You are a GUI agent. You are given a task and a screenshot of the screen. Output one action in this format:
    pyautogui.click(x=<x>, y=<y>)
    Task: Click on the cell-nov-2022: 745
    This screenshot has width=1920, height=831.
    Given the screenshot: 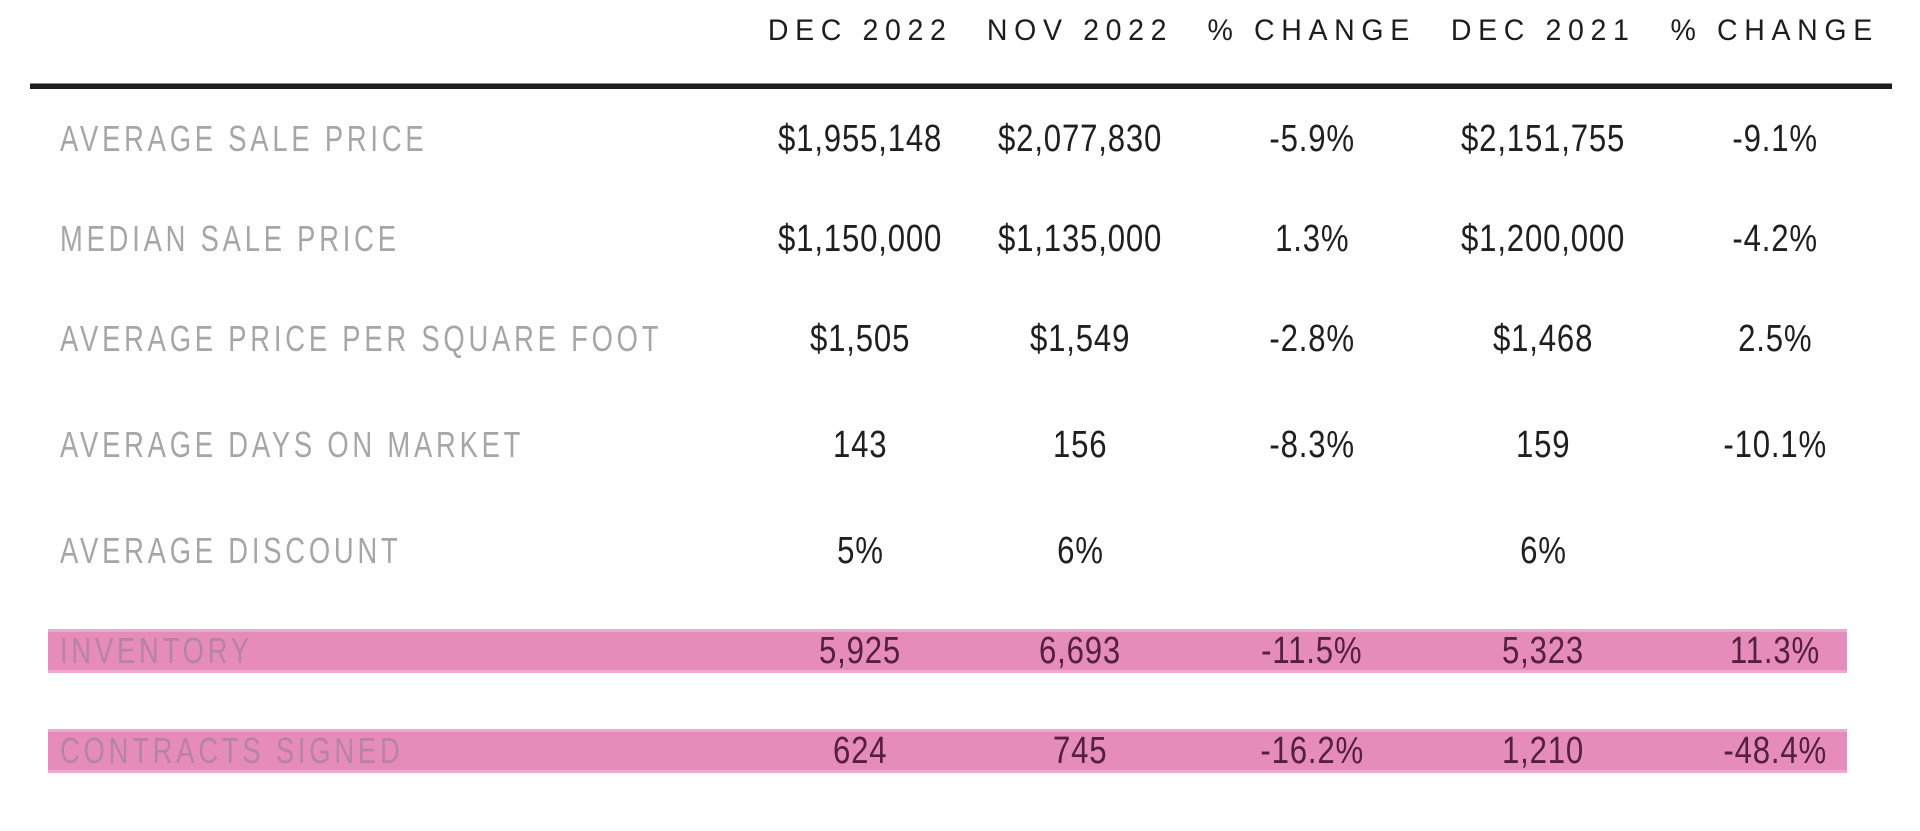 What is the action you would take?
    pyautogui.click(x=1080, y=751)
    